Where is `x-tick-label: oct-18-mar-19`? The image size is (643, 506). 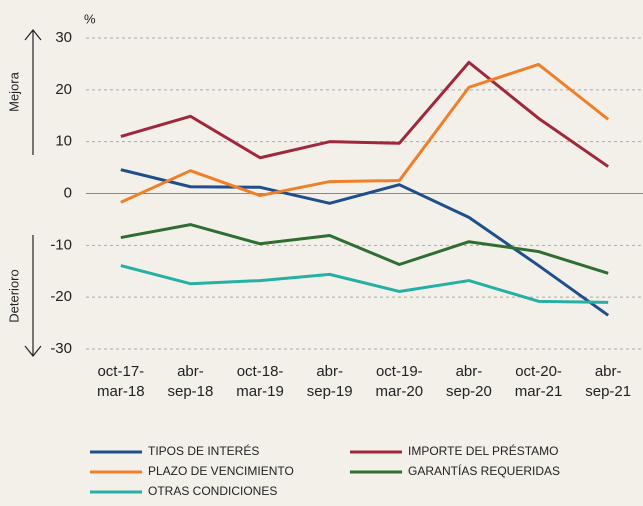 x-tick-label: oct-18-mar-19 is located at coordinates (260, 381).